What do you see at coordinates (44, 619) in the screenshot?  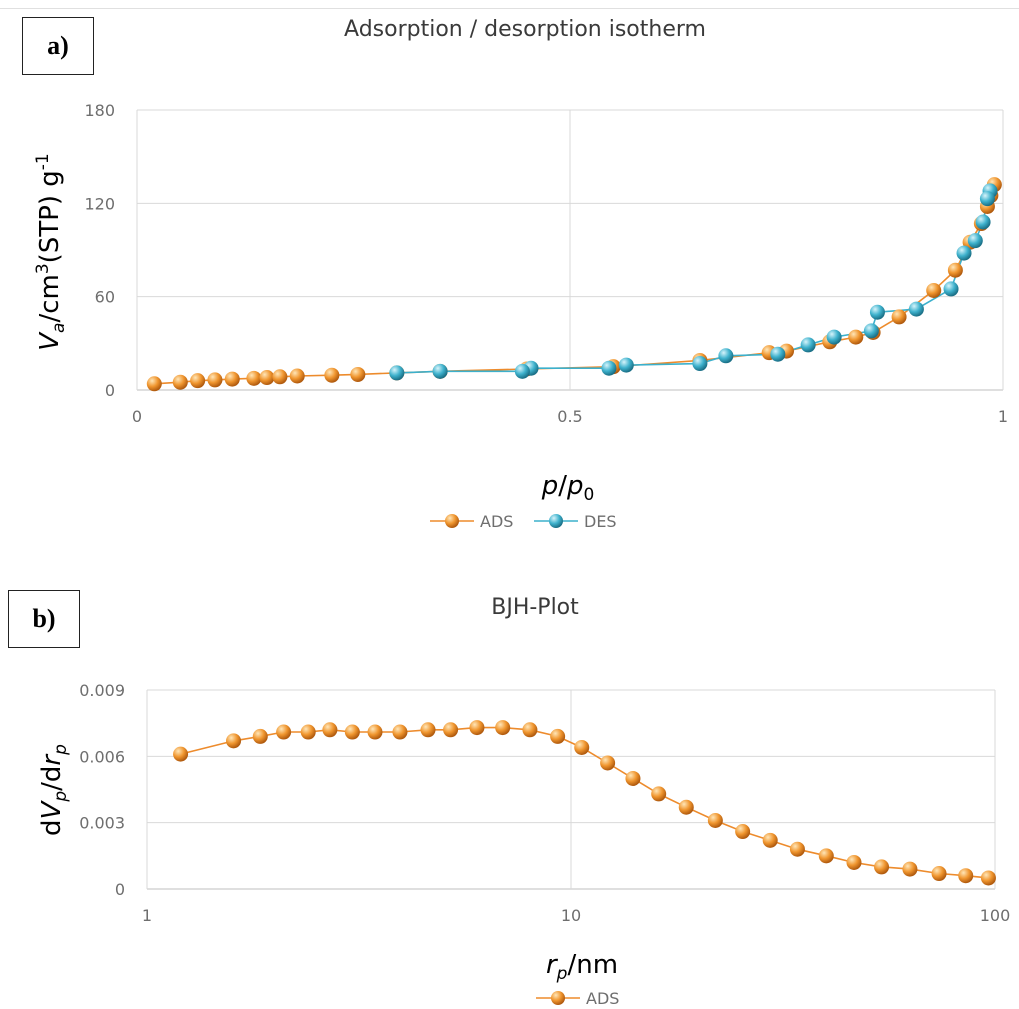 I see `panel-b-label: b)` at bounding box center [44, 619].